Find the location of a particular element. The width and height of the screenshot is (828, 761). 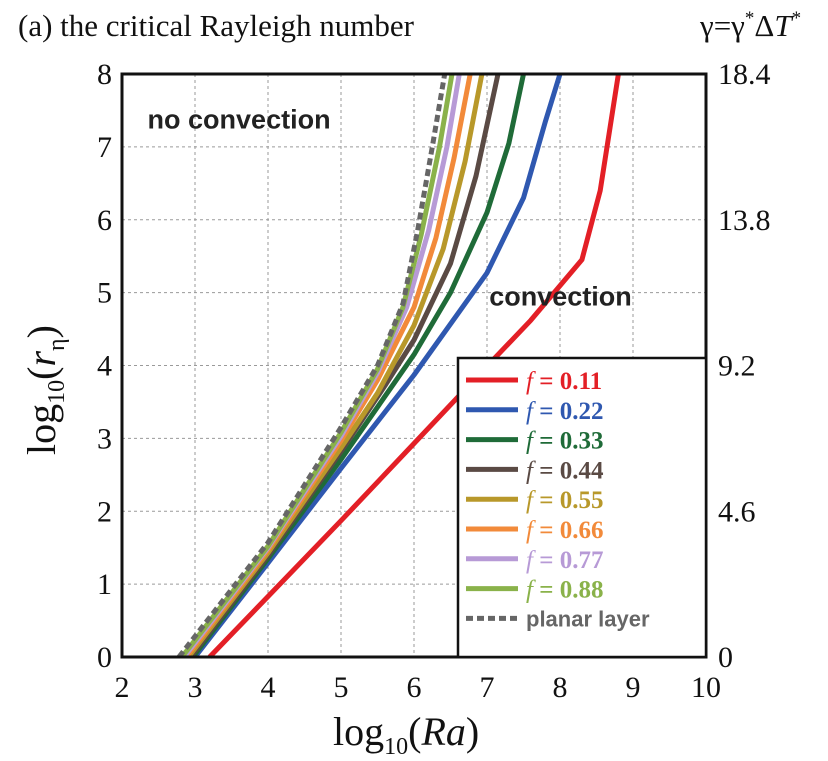

y-tick-labels: 0 1 2 3 4 5 6 7 8 is located at coordinates (104, 366).